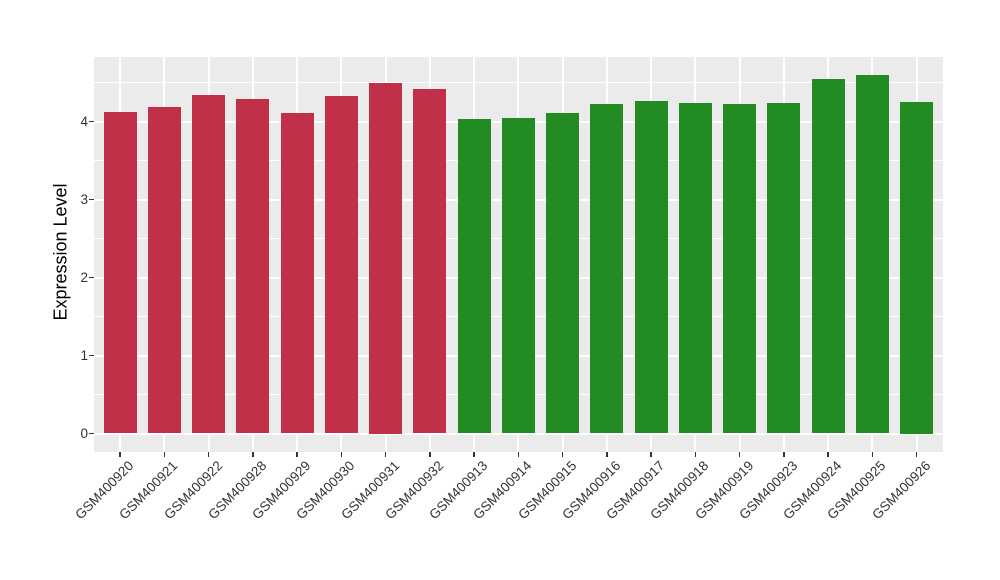  Describe the element at coordinates (120, 273) in the screenshot. I see `bar-GSM400920` at that location.